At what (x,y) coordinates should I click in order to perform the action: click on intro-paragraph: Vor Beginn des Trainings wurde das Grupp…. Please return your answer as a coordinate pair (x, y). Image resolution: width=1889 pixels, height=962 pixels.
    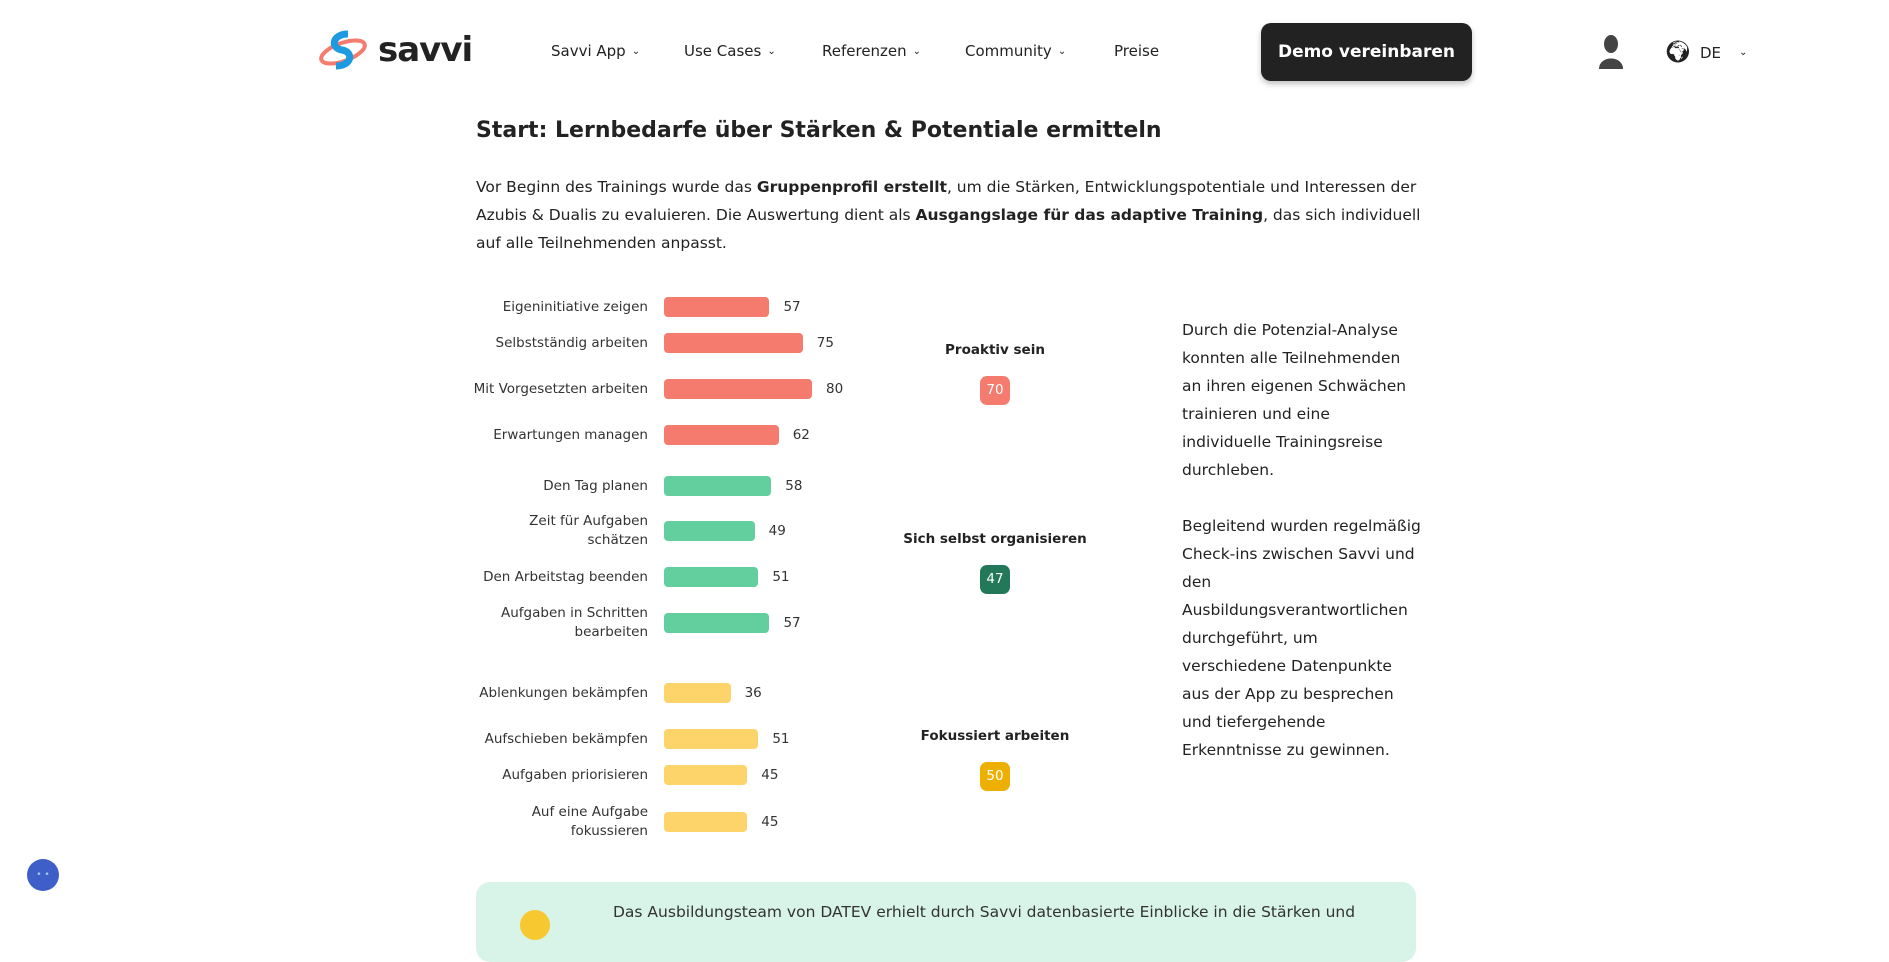
    Looking at the image, I should click on (951, 215).